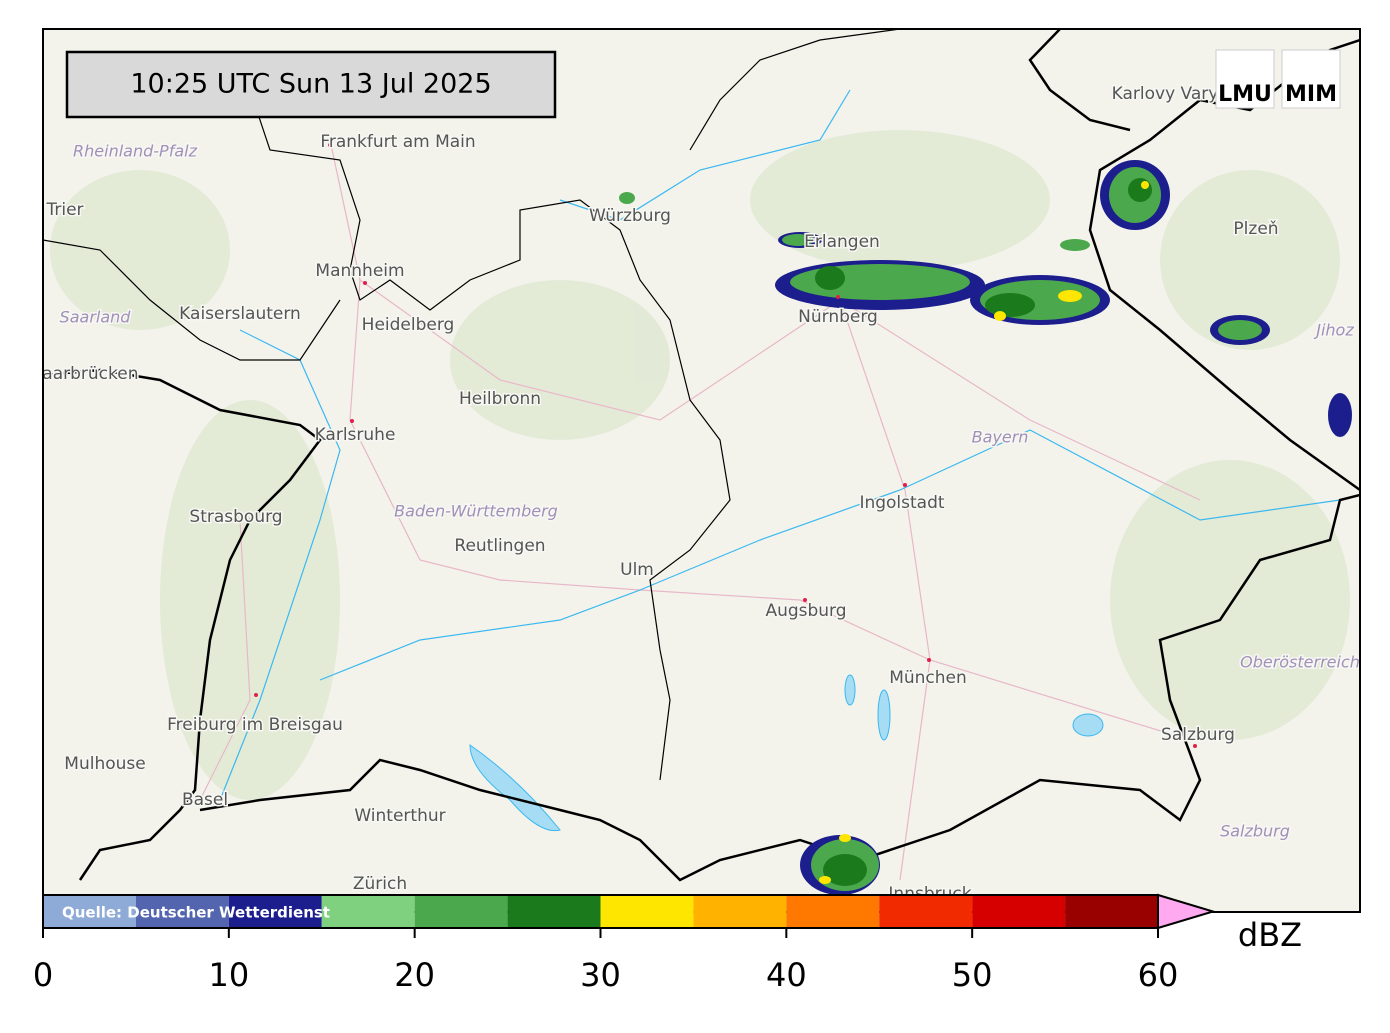  Describe the element at coordinates (380, 884) in the screenshot. I see `city-label: Zürich` at that location.